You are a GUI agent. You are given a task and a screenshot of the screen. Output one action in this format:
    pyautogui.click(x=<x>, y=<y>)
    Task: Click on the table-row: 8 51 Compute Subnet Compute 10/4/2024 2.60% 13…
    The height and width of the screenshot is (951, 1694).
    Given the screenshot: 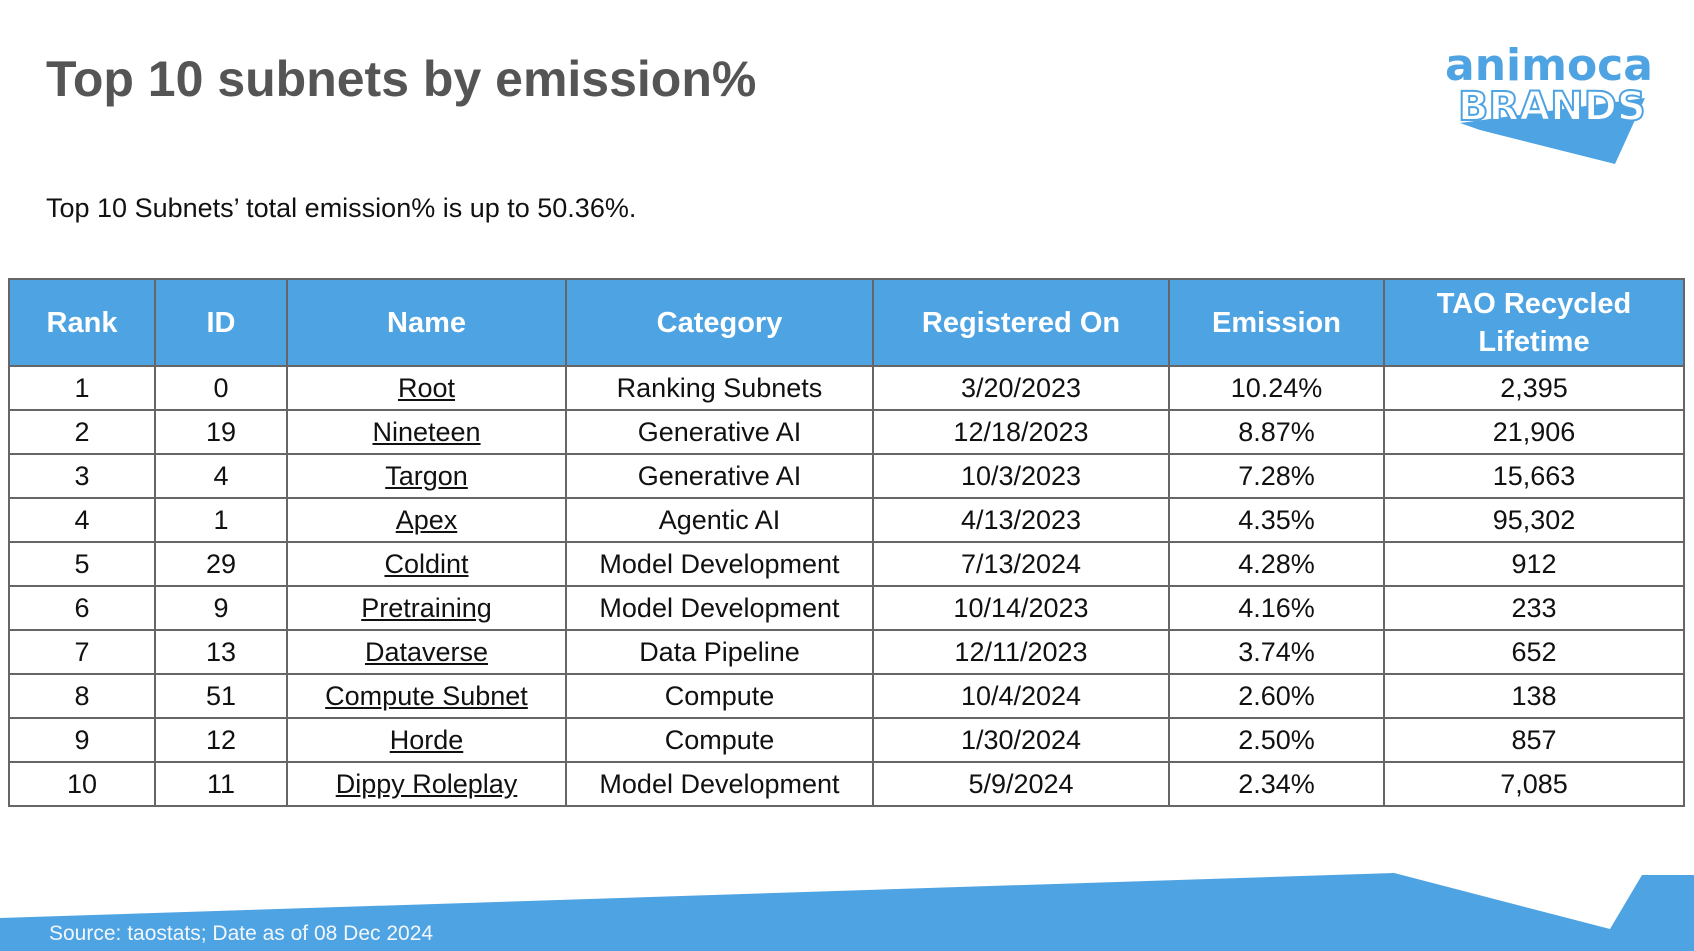 What is the action you would take?
    pyautogui.click(x=846, y=696)
    